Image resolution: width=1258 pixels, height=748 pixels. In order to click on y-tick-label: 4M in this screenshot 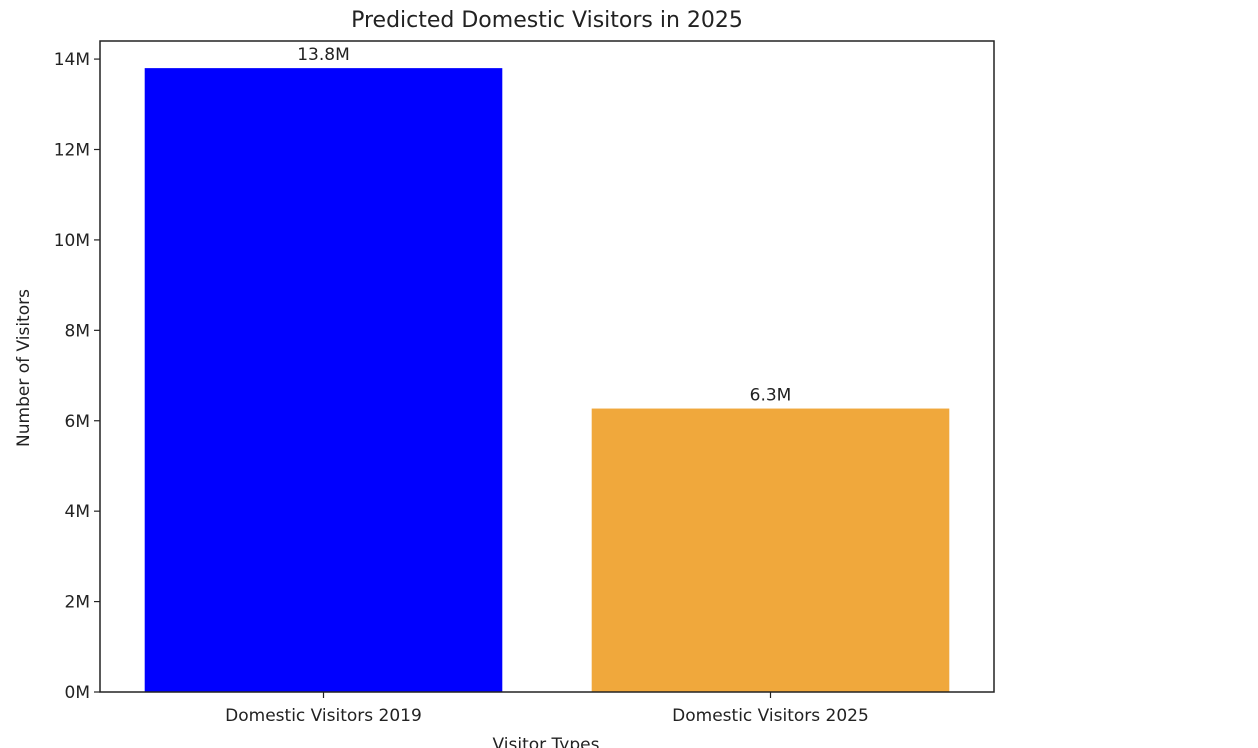, I will do `click(77, 512)`.